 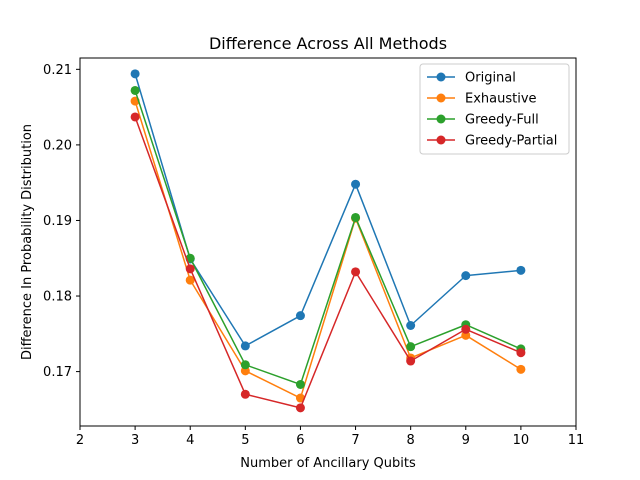 I want to click on x-tick-label: 8, so click(x=411, y=440).